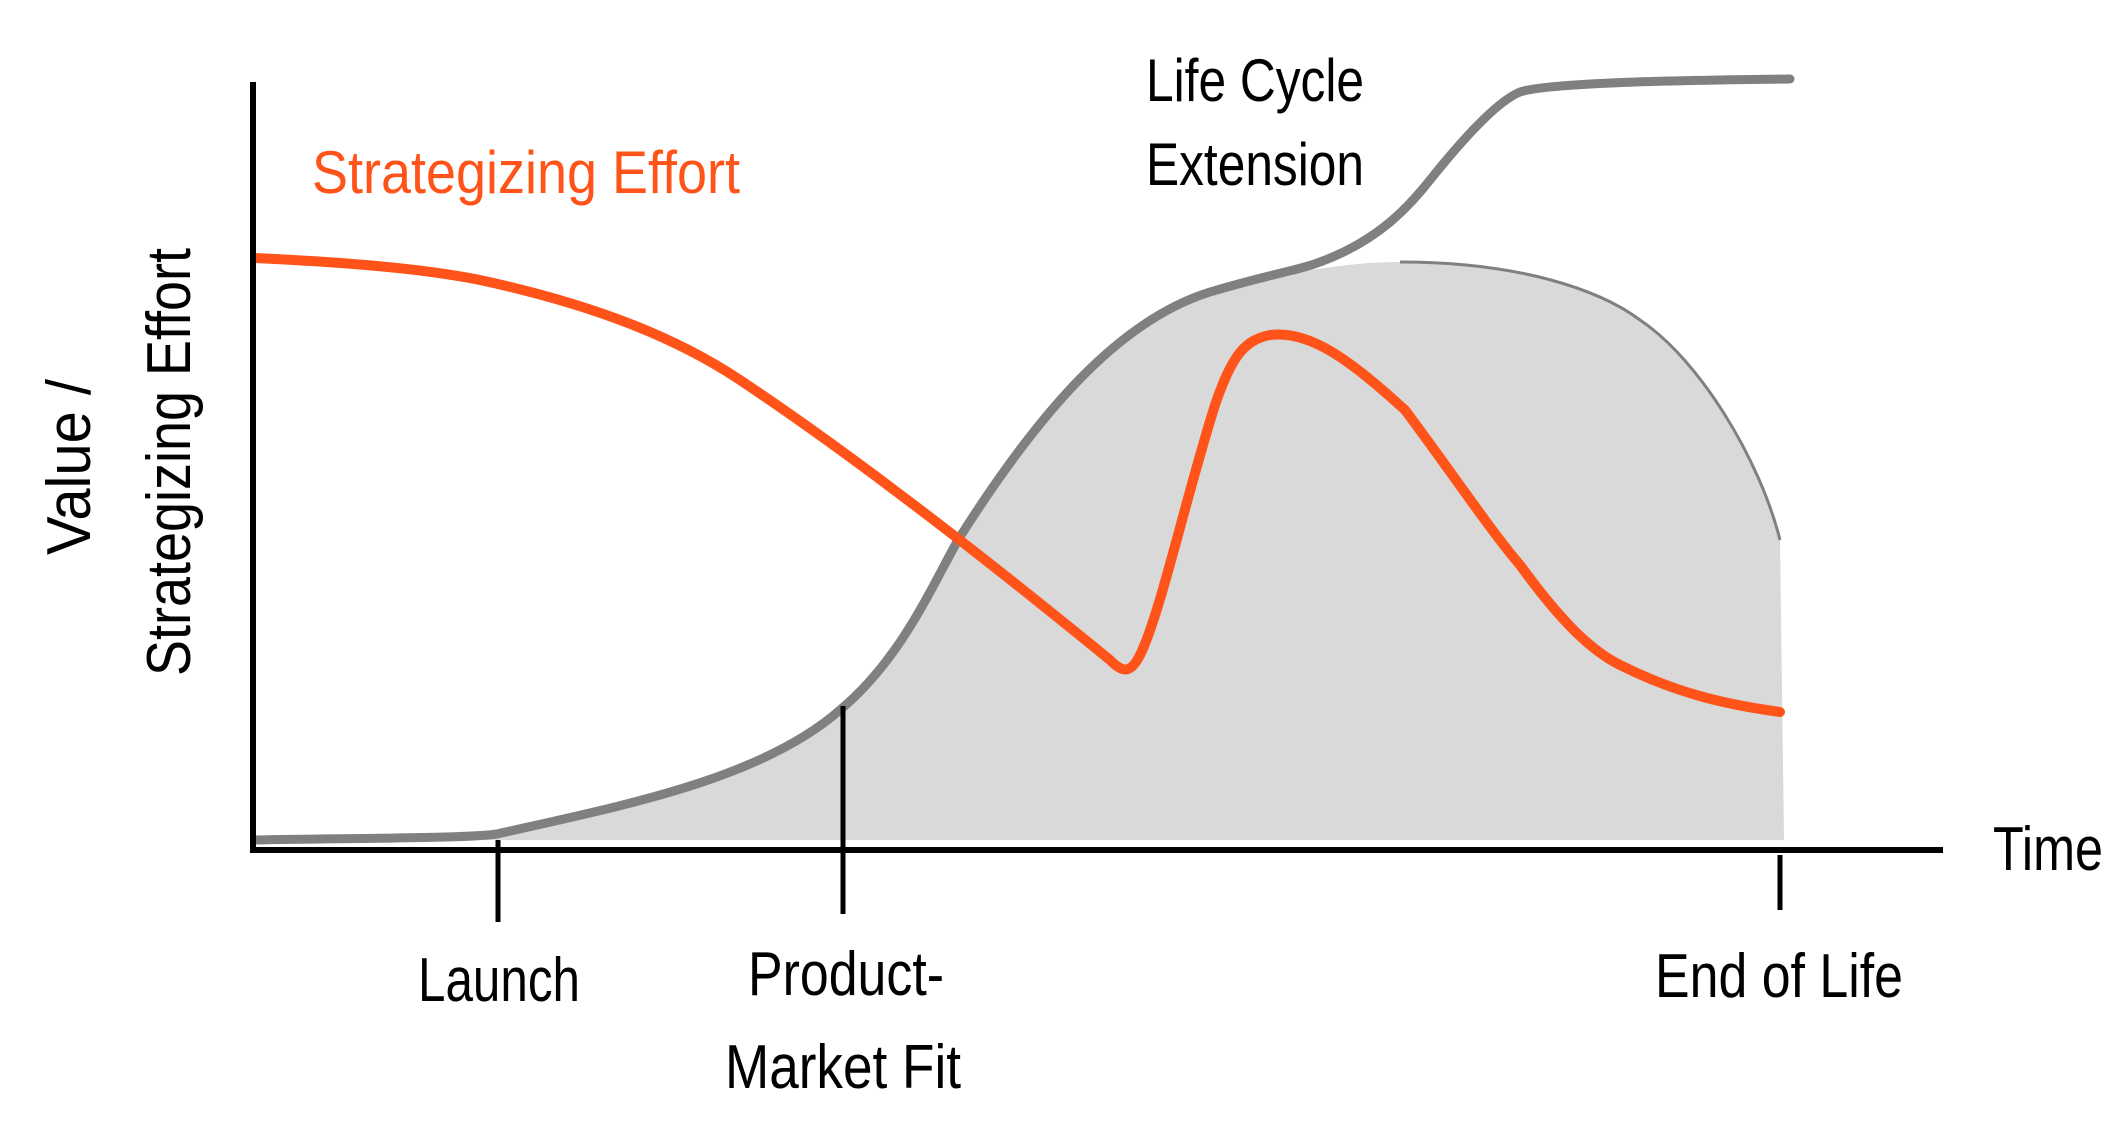 This screenshot has width=2126, height=1141. Describe the element at coordinates (69, 466) in the screenshot. I see `y-axis-label-line1: Value /` at that location.